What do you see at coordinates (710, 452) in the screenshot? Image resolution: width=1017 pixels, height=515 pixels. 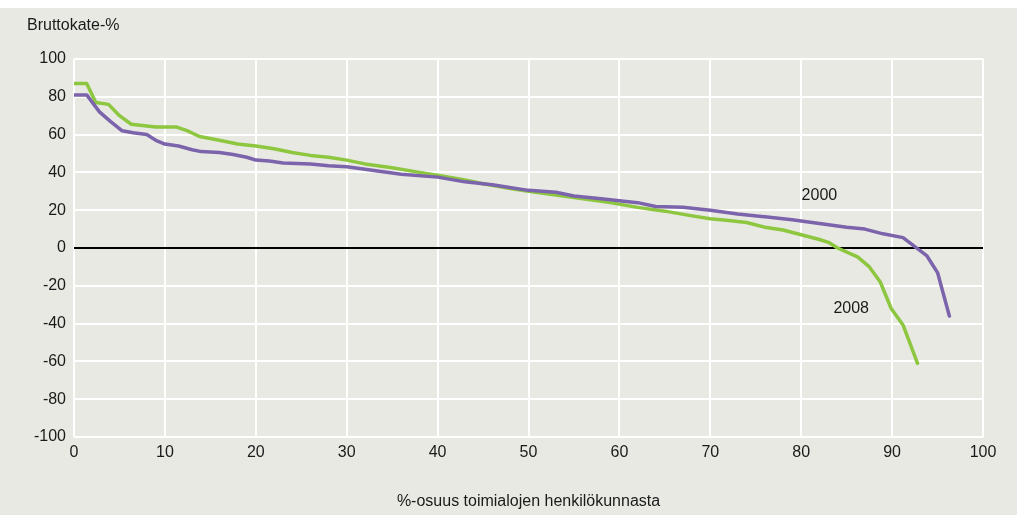 I see `x-tick-label: 70` at bounding box center [710, 452].